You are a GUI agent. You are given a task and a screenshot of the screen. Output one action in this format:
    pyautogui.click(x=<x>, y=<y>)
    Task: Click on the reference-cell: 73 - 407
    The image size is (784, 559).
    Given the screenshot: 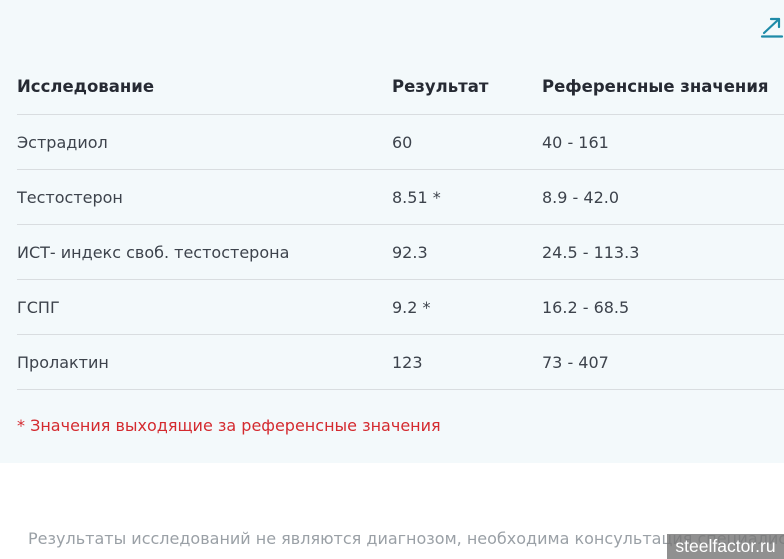 What is the action you would take?
    pyautogui.click(x=663, y=362)
    